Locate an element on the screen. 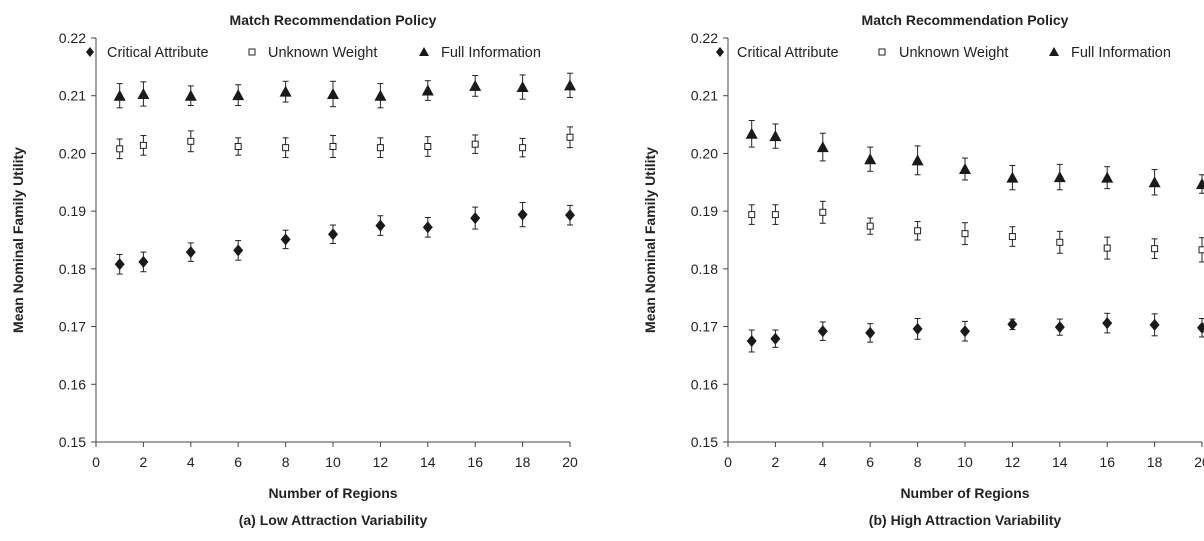  panel-b-x-tick-label: 0 is located at coordinates (728, 462).